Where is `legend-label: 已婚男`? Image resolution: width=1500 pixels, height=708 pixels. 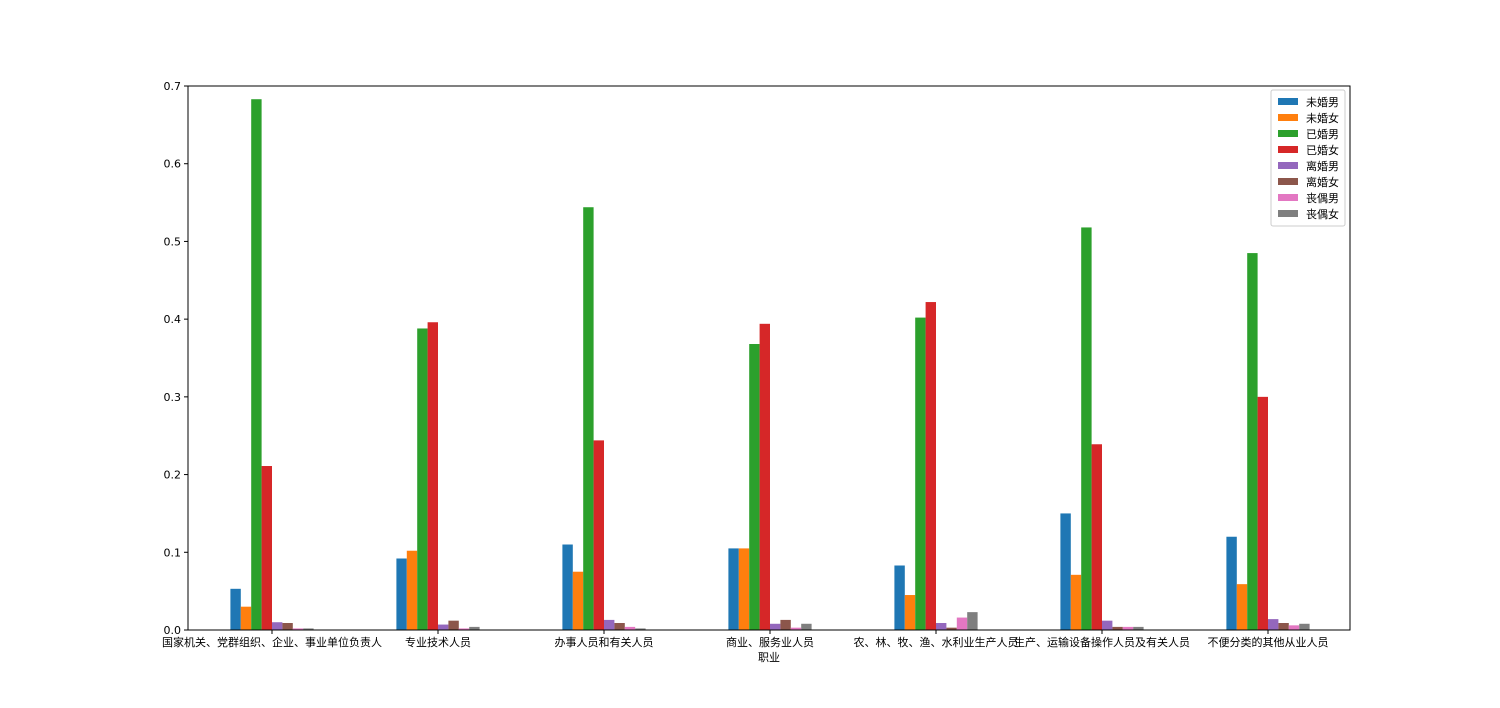
legend-label: 已婚男 is located at coordinates (1322, 134).